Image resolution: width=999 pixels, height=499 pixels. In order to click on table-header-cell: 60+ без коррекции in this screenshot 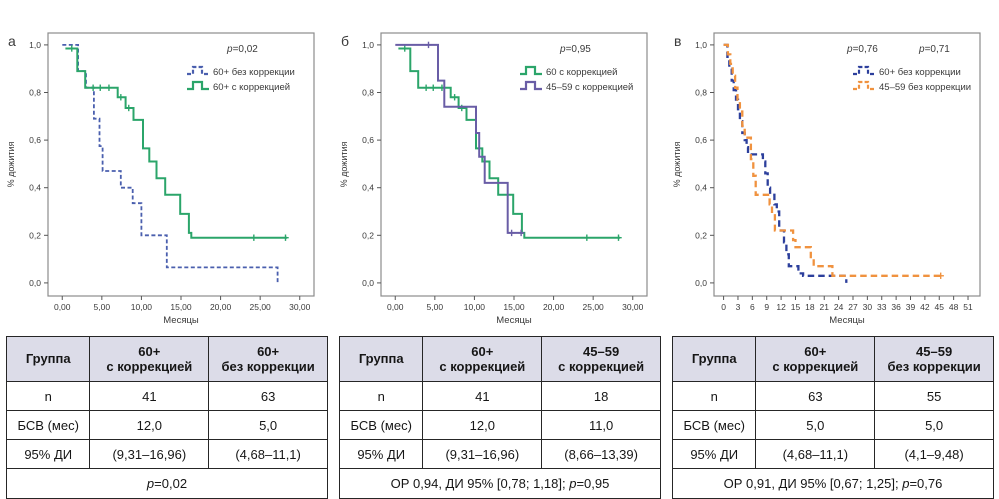, I will do `click(268, 359)`.